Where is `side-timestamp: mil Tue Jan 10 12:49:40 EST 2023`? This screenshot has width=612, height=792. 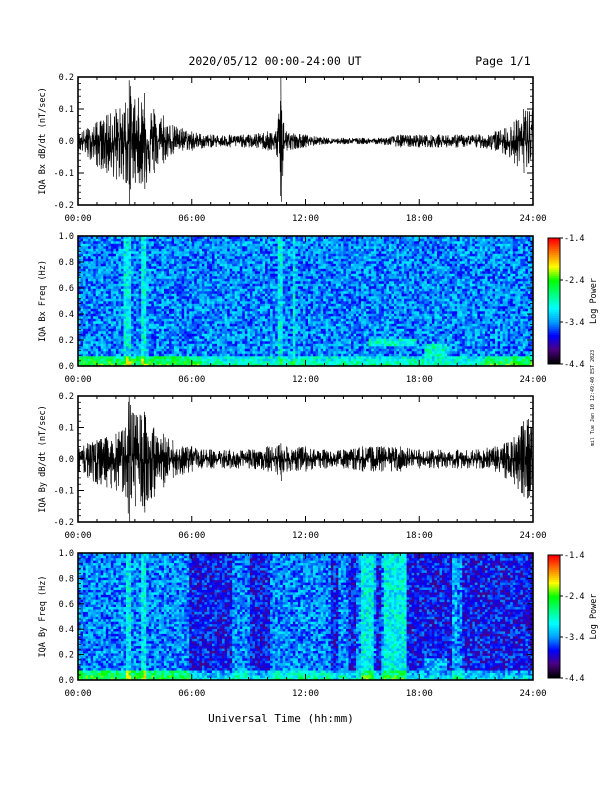
side-timestamp: mil Tue Jan 10 12:49:40 EST 2023 is located at coordinates (593, 398).